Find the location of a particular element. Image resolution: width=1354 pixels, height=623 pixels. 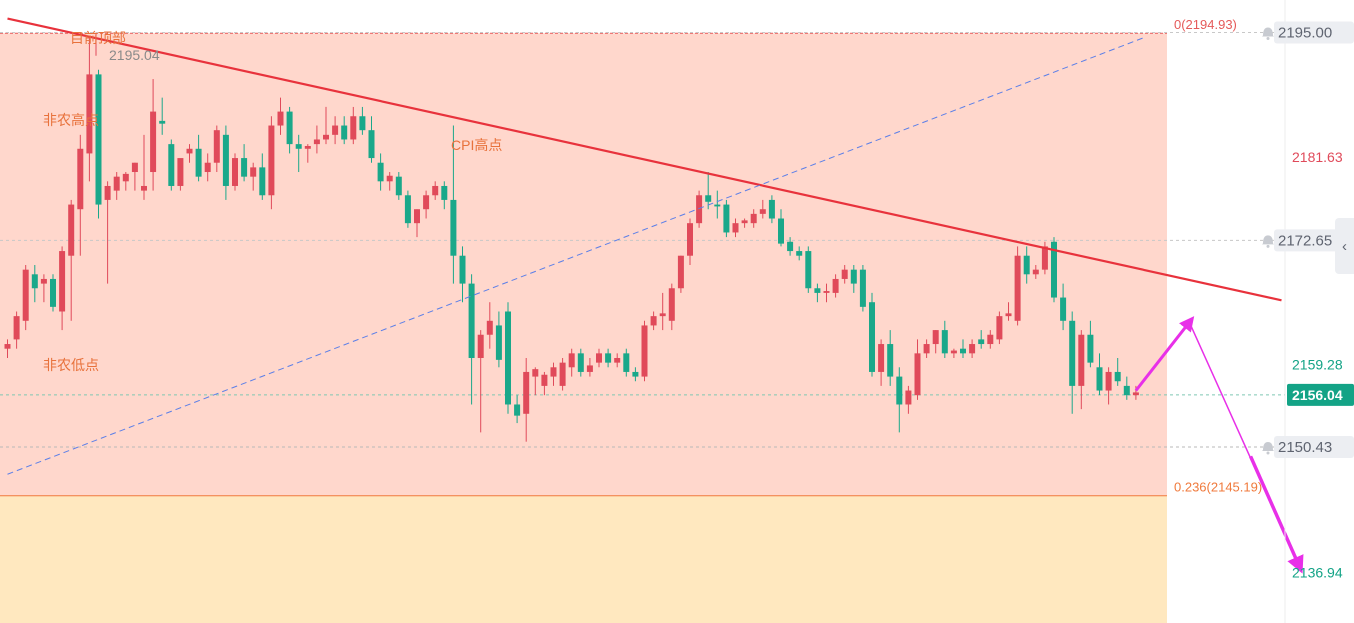

projection-arrow-up is located at coordinates (1164, 354).